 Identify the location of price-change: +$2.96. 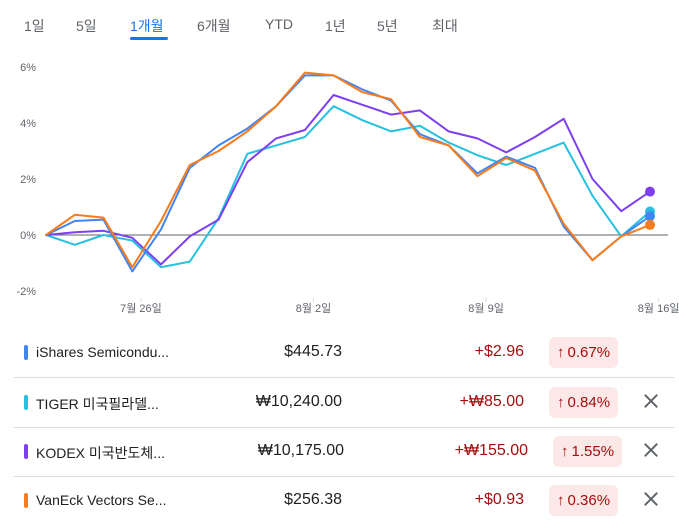
(499, 351).